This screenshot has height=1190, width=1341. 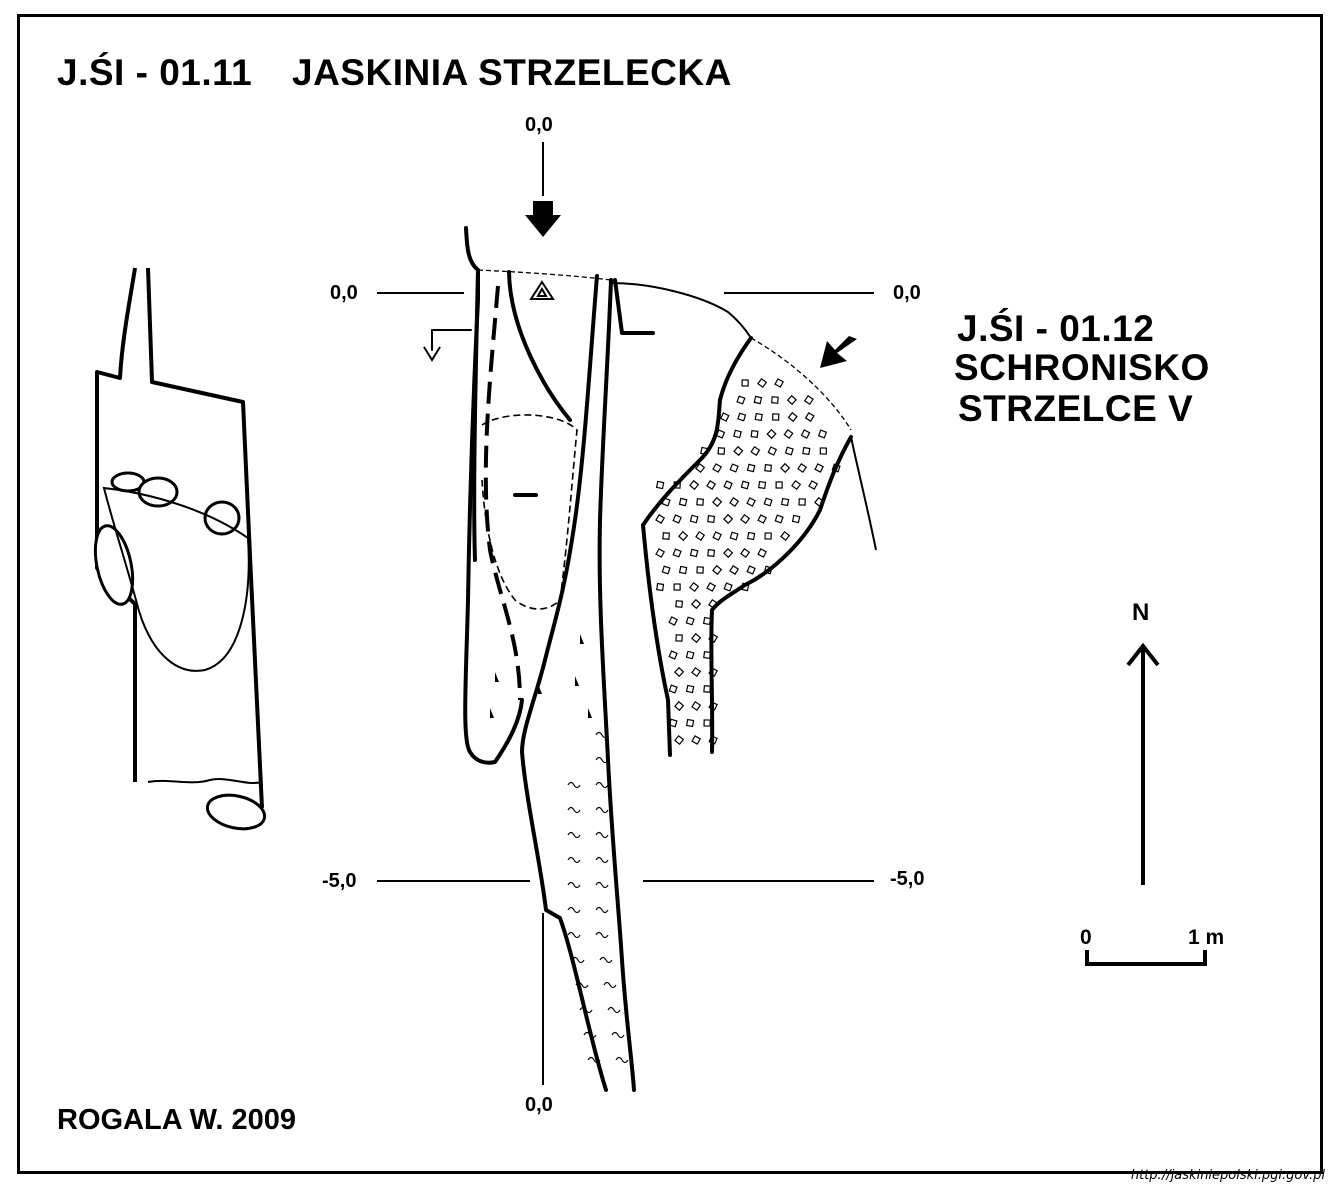 I want to click on left-debris-cone, so click(x=176, y=579).